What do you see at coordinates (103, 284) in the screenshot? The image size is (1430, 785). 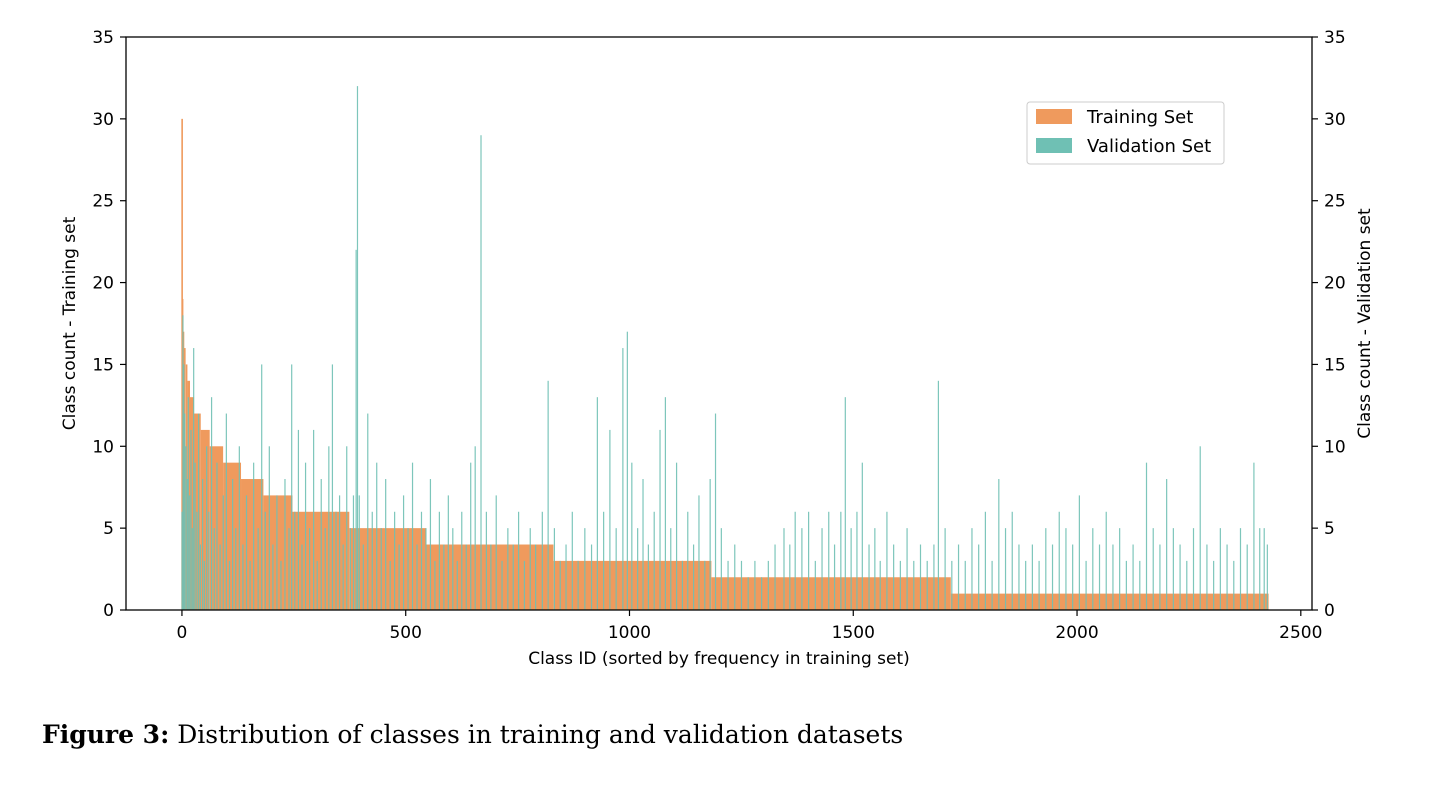 I see `y-left-tick-label: 20` at bounding box center [103, 284].